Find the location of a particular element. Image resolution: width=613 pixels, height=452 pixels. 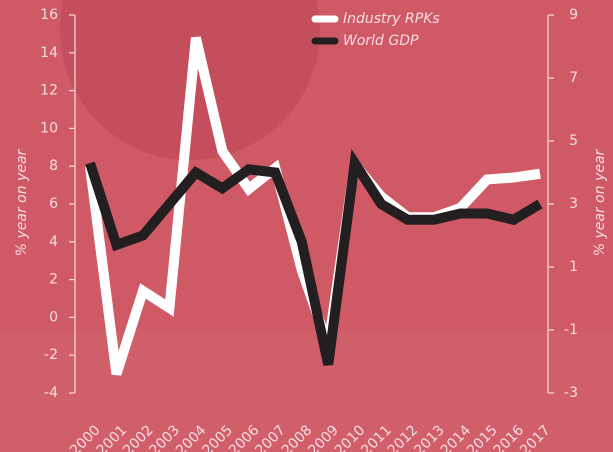

y2-tick-label: -1 is located at coordinates (571, 330).